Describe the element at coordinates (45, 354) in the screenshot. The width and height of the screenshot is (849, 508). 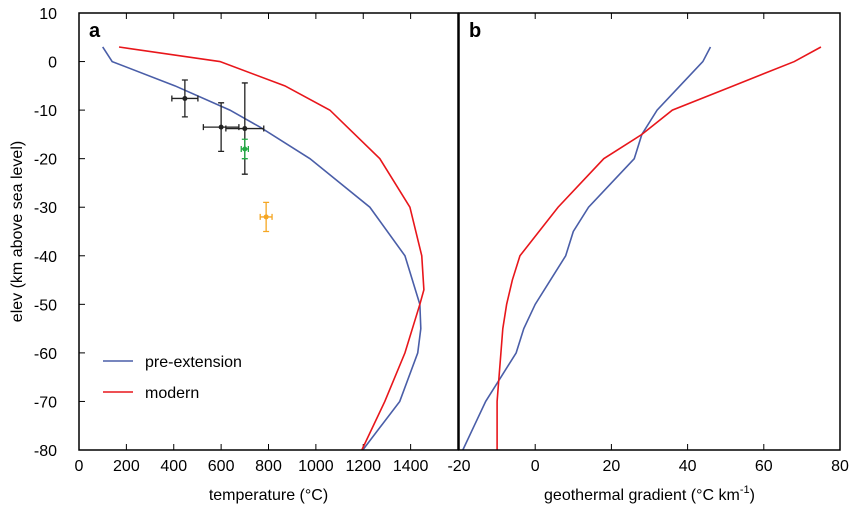
I see `y-tick-label: -60` at that location.